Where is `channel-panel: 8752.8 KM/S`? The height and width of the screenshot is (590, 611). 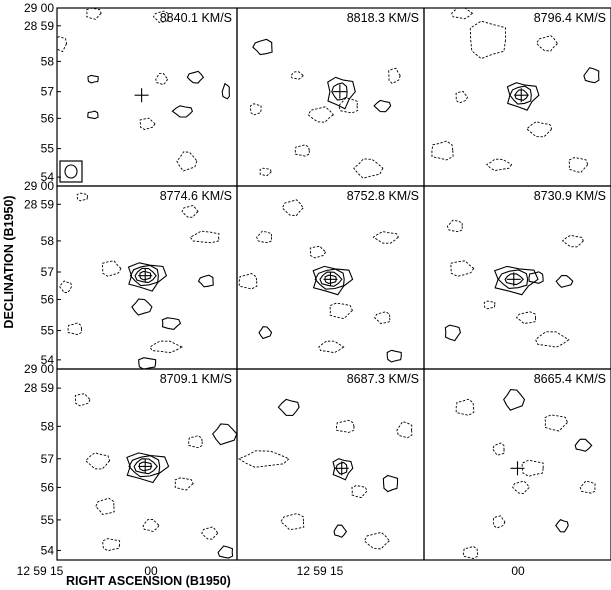
channel-panel: 8752.8 KM/S is located at coordinates (330, 277).